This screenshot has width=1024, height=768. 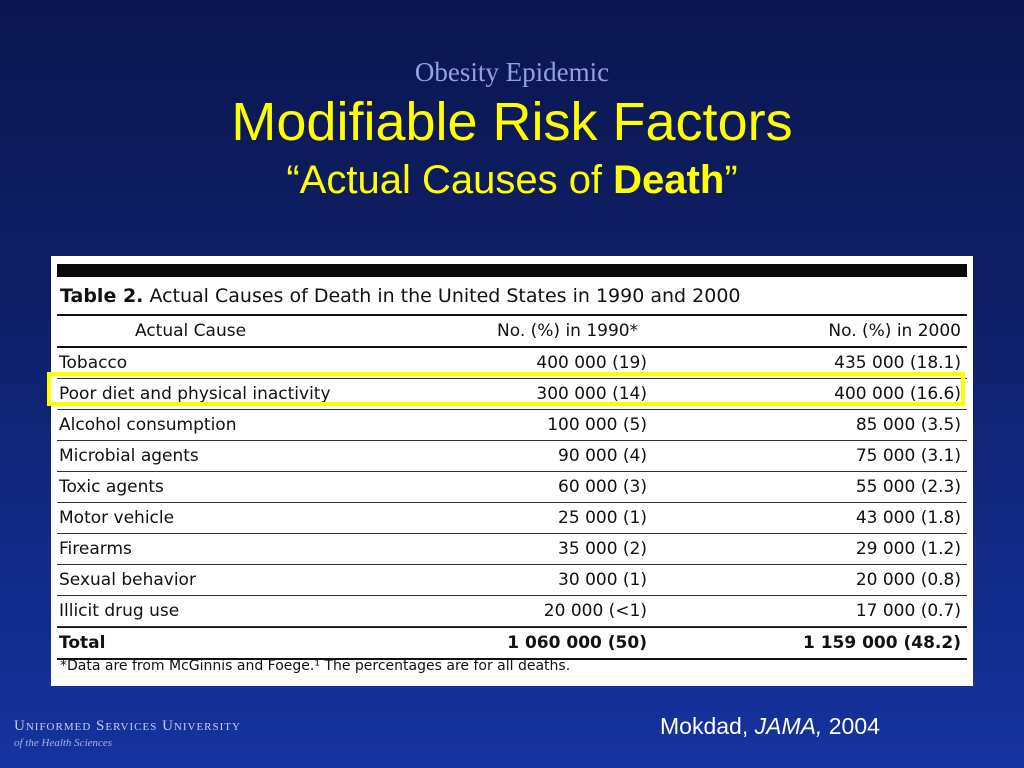 What do you see at coordinates (707, 726) in the screenshot?
I see `citation-author: Mokdad,` at bounding box center [707, 726].